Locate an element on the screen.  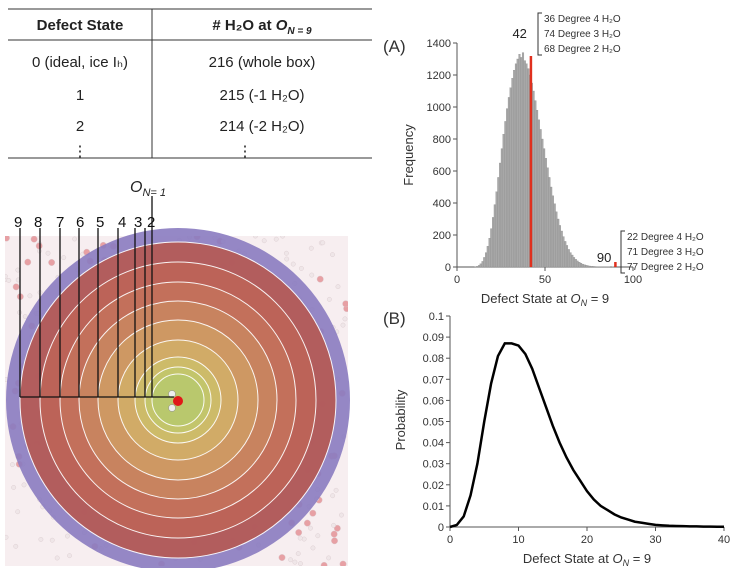
y-tick-label: 800 is located at coordinates (442, 140).